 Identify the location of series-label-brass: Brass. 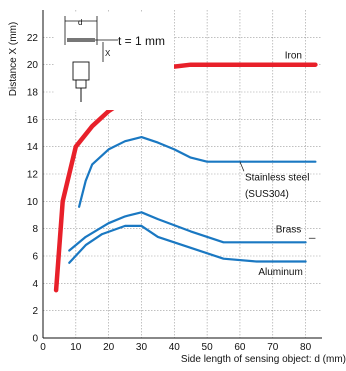
(289, 230).